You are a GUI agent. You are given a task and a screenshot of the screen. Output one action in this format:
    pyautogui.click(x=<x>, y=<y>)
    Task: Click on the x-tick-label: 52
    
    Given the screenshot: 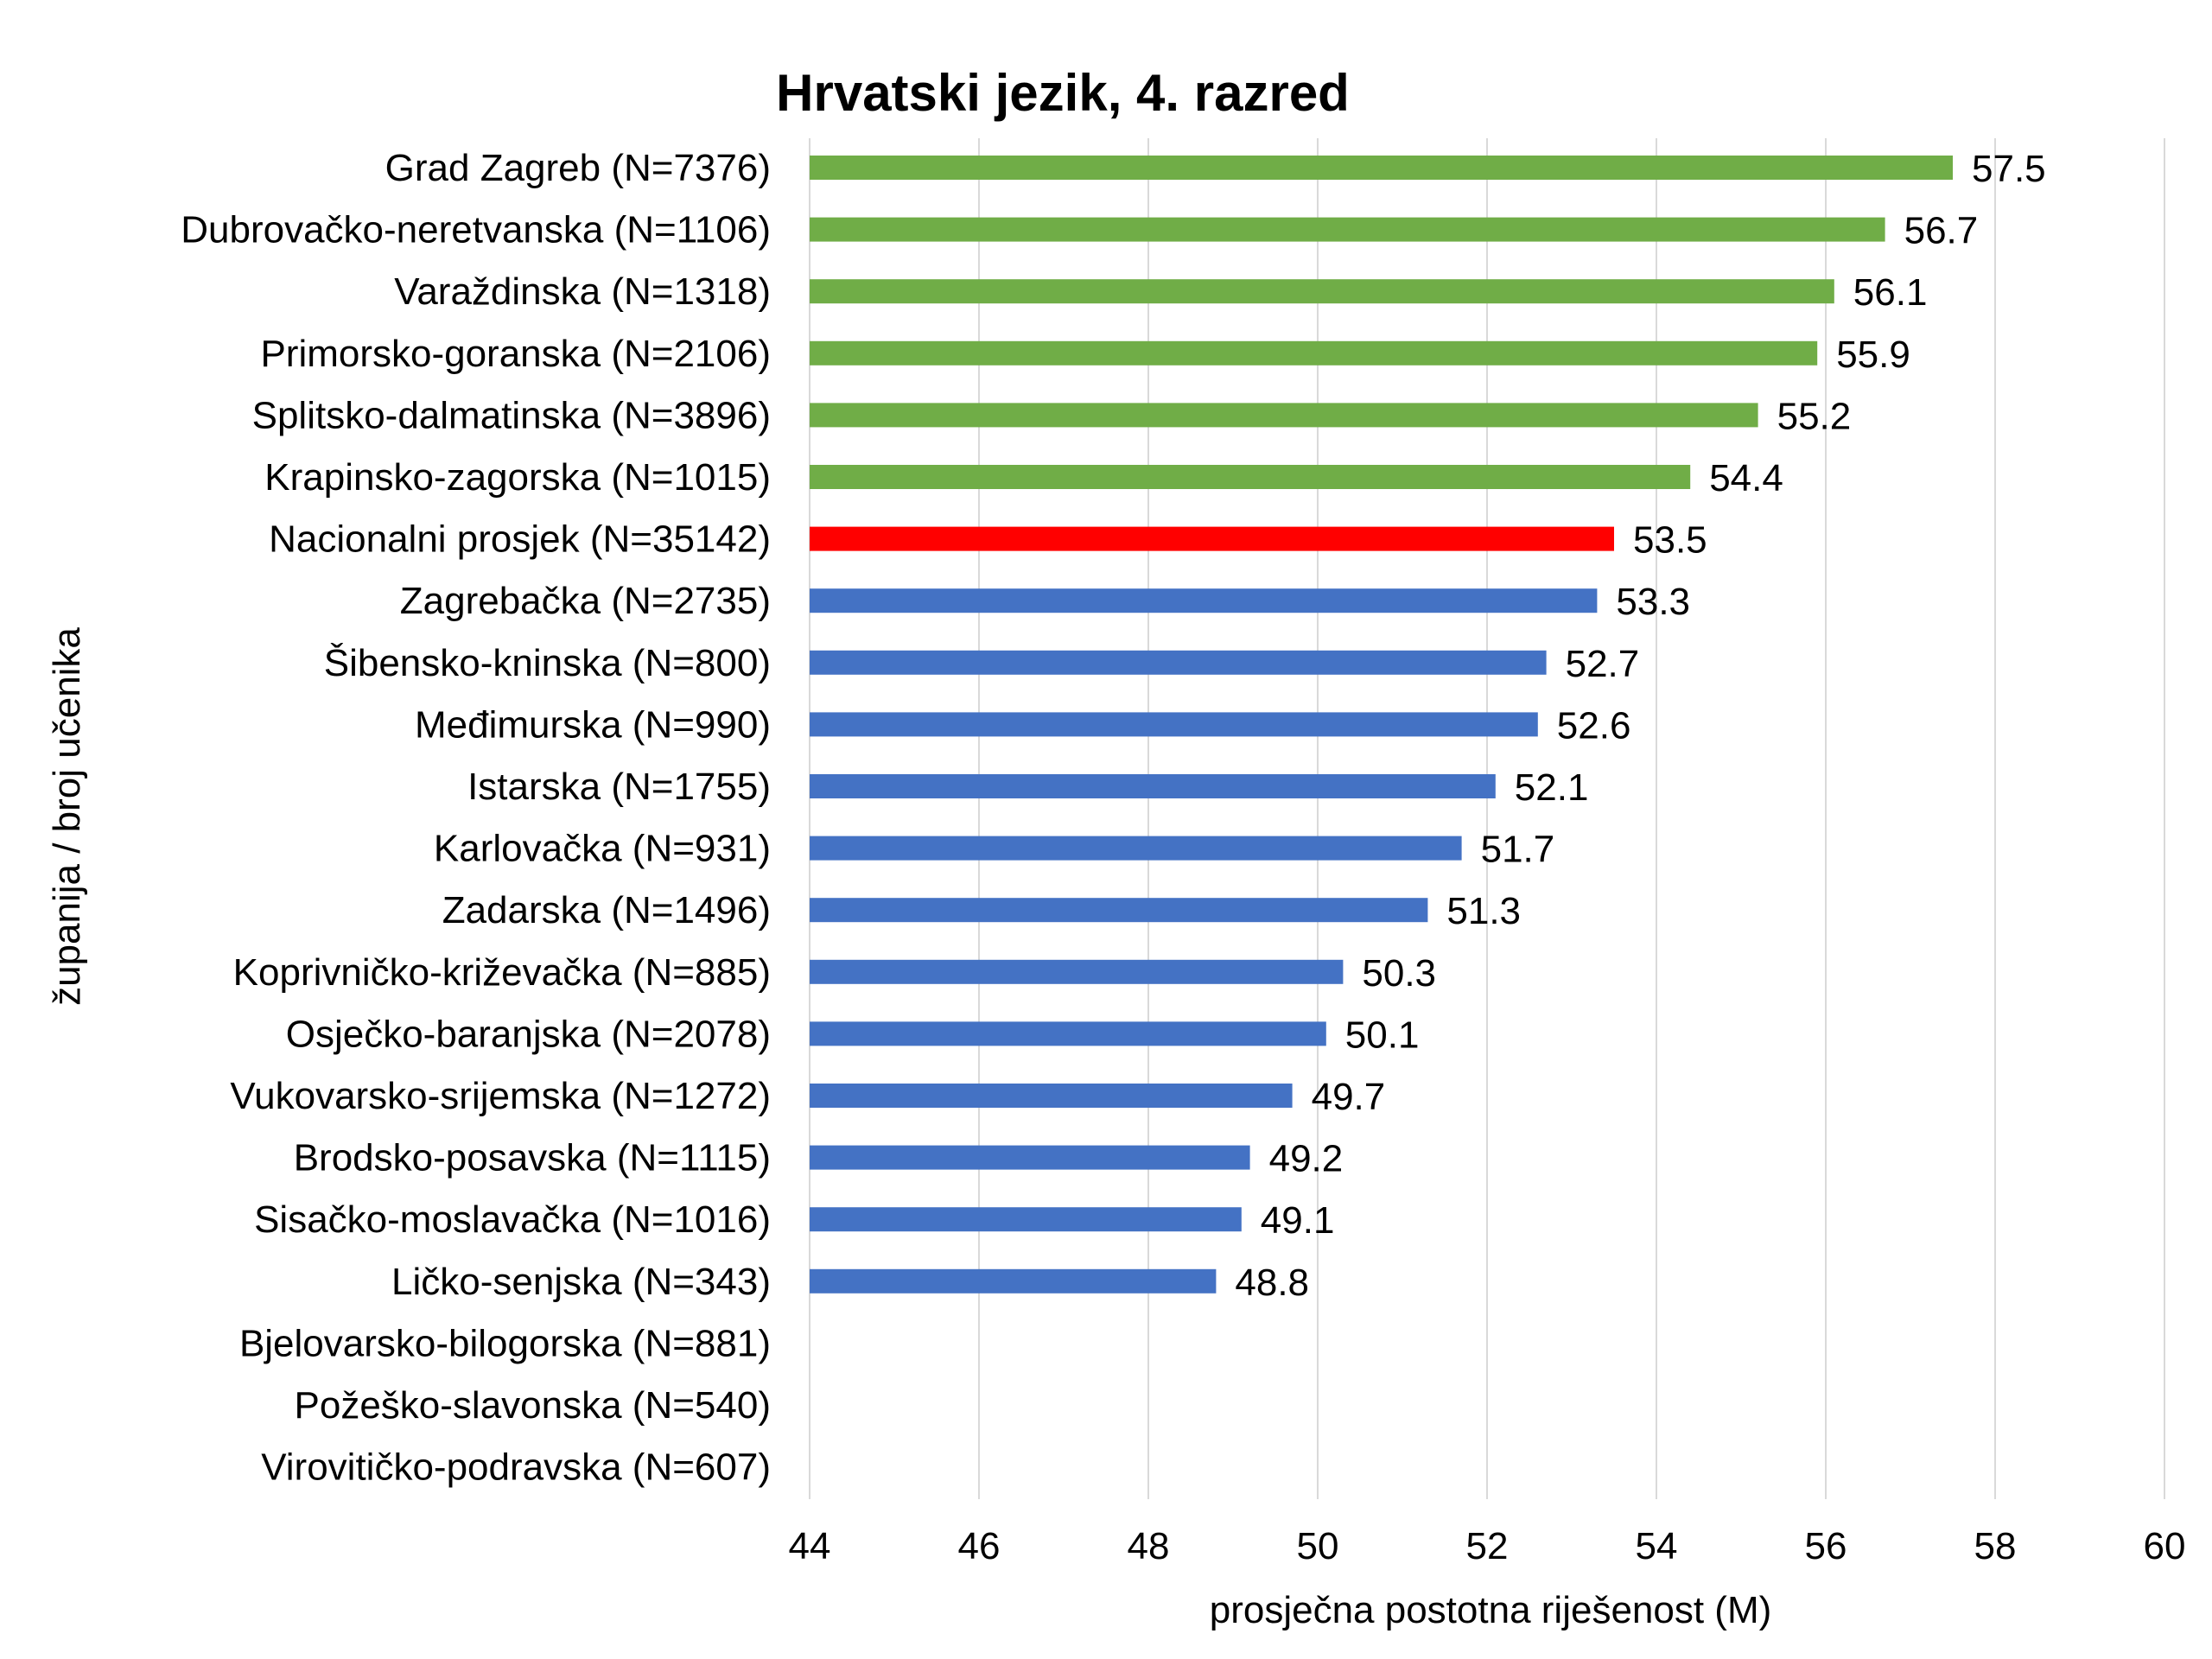 What is the action you would take?
    pyautogui.click(x=1487, y=1546)
    